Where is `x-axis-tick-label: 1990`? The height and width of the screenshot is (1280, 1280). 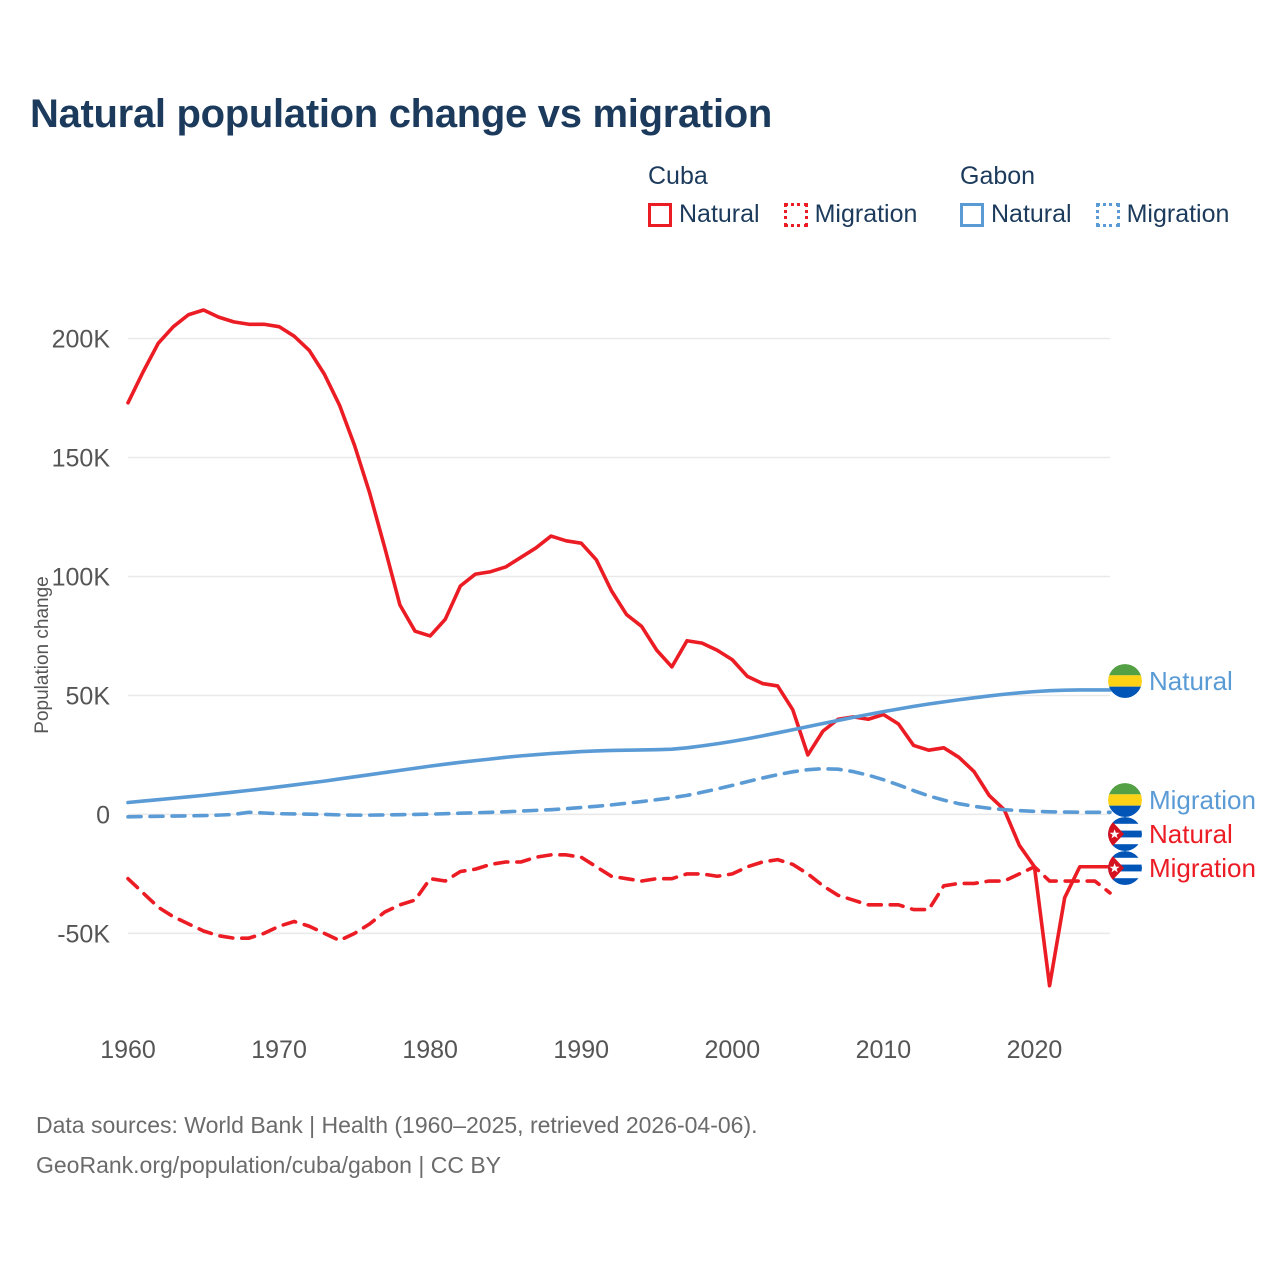 x-axis-tick-label: 1990 is located at coordinates (581, 1050).